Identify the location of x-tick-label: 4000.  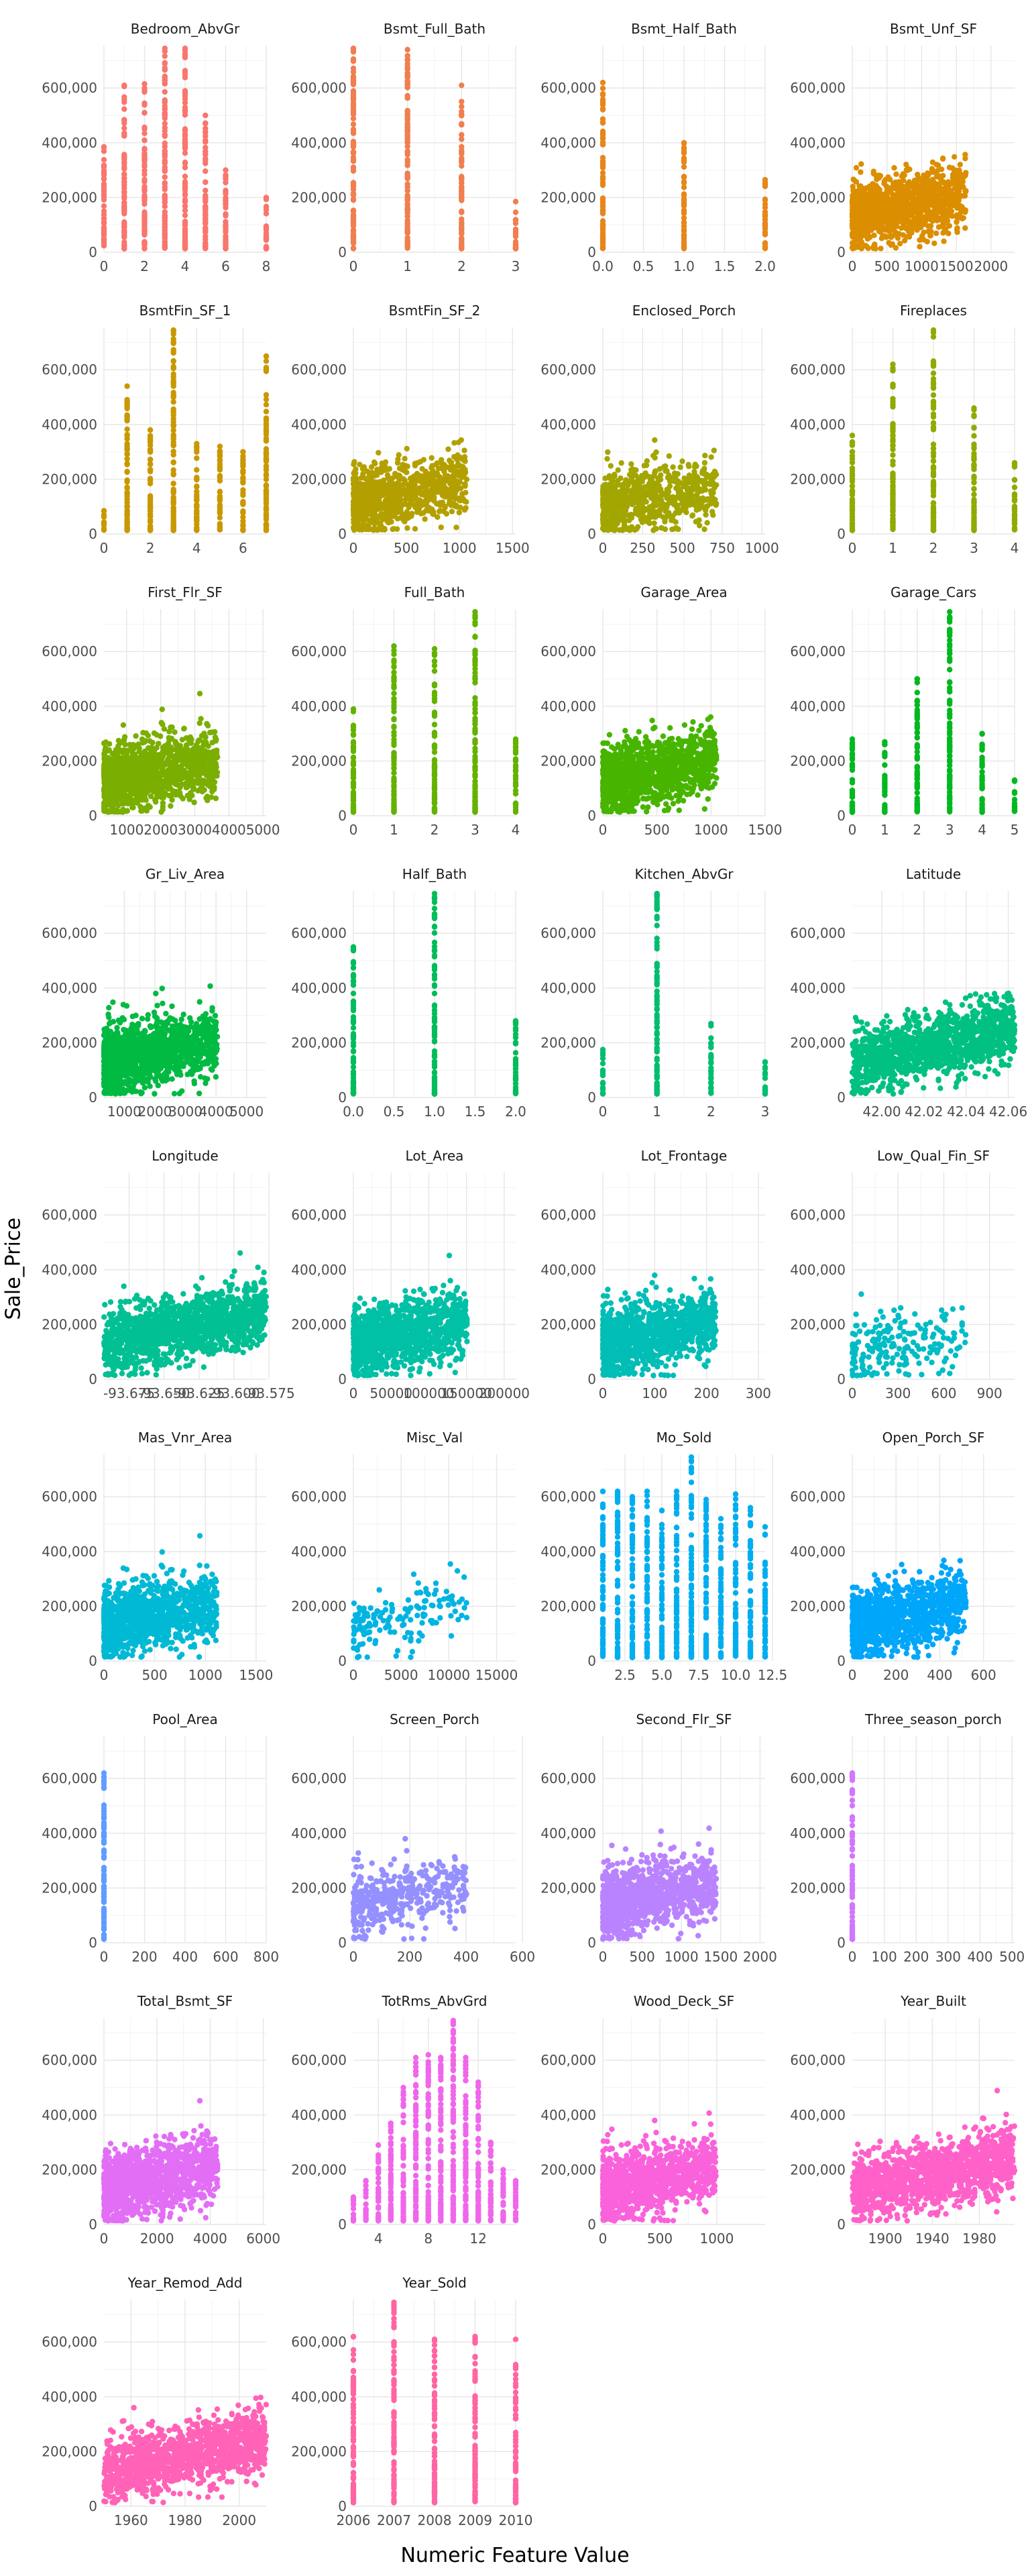
(229, 830).